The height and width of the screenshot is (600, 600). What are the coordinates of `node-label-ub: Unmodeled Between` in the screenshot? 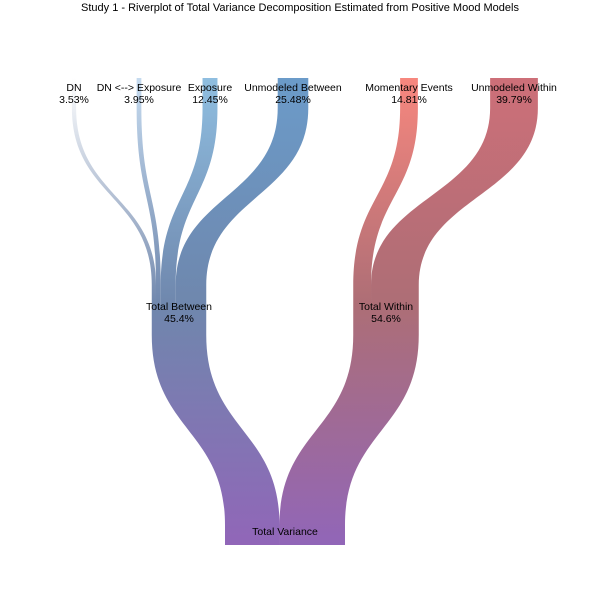 It's located at (293, 88).